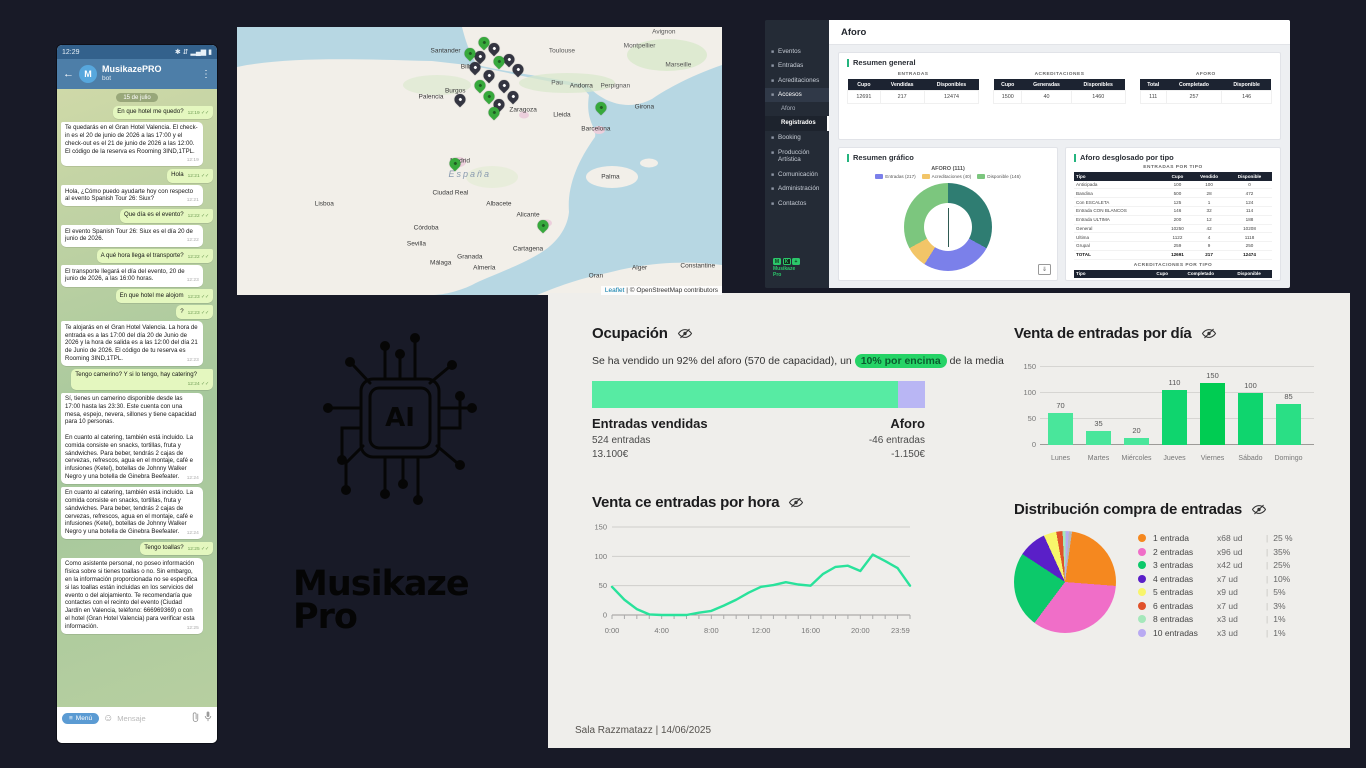 Image resolution: width=1366 pixels, height=768 pixels. Describe the element at coordinates (612, 630) in the screenshot. I see `svg-text: 0:00` at that location.